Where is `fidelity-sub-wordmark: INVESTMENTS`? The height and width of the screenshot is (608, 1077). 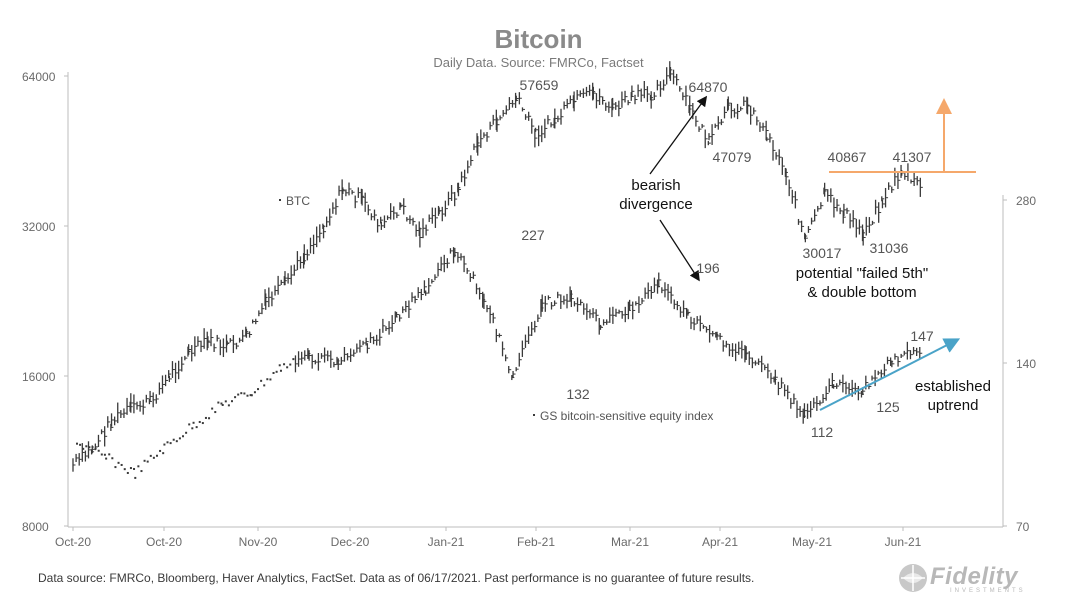 fidelity-sub-wordmark: INVESTMENTS is located at coordinates (988, 591).